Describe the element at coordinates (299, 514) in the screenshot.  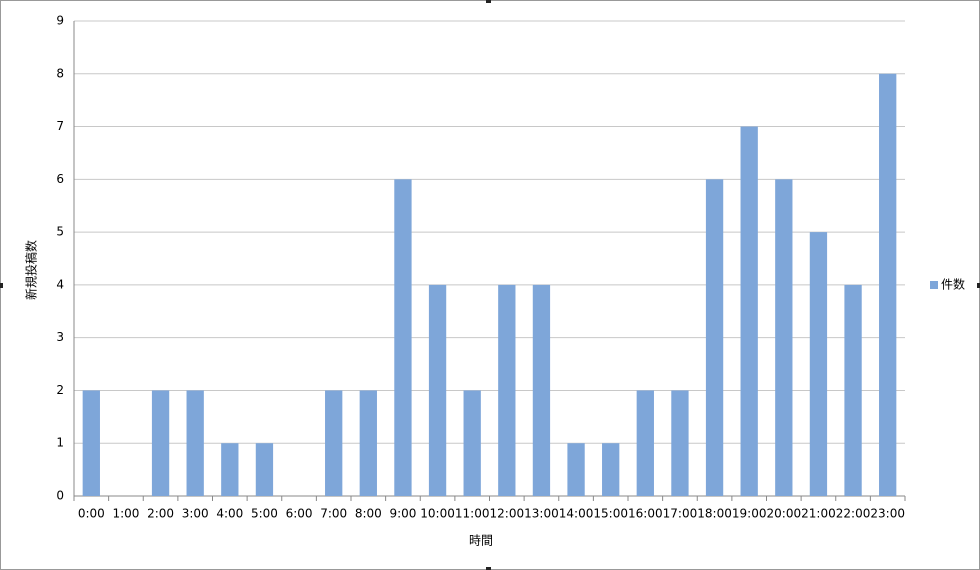
I see `x-tick-label: 6:00` at that location.